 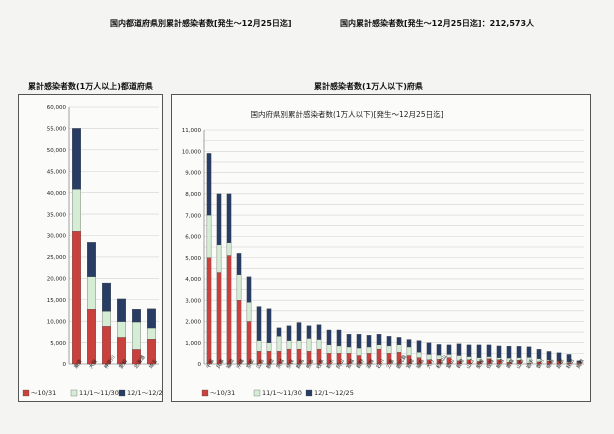 What do you see at coordinates (437, 23) in the screenshot?
I see `header-title-right: 国内累計感染者数[発生～12月25日迄]：212,573人` at bounding box center [437, 23].